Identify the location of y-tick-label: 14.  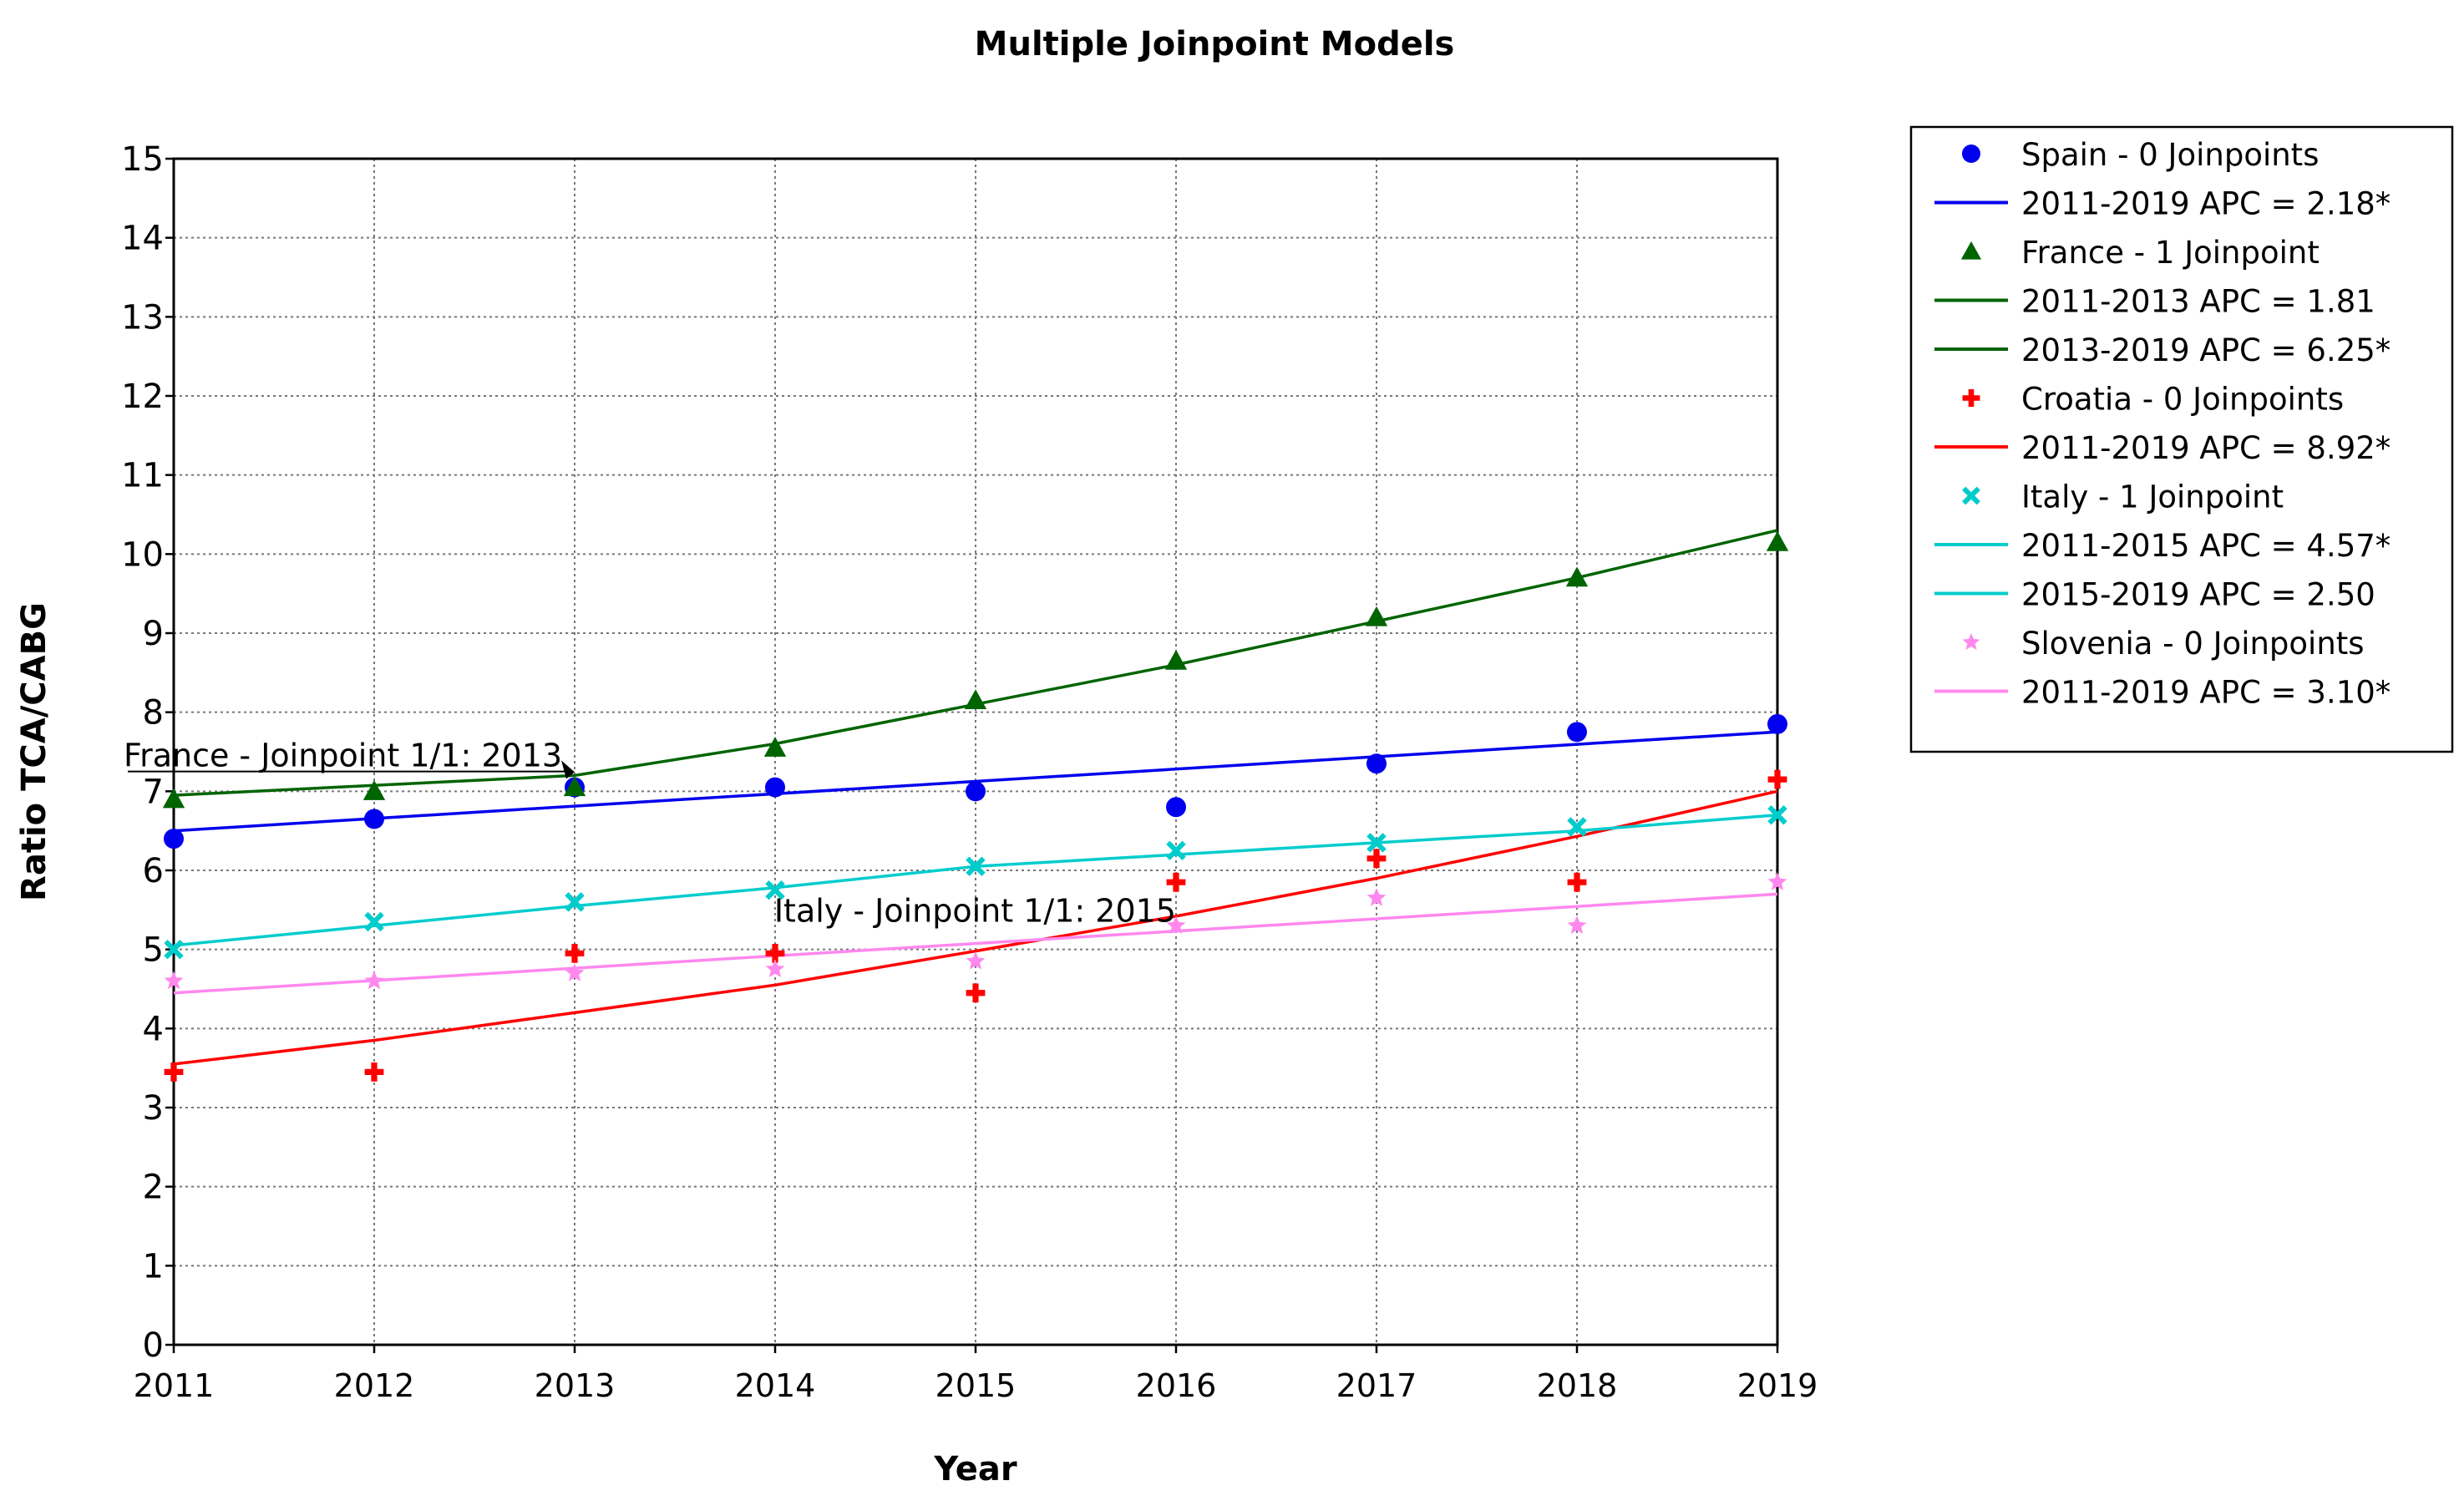
(143, 239).